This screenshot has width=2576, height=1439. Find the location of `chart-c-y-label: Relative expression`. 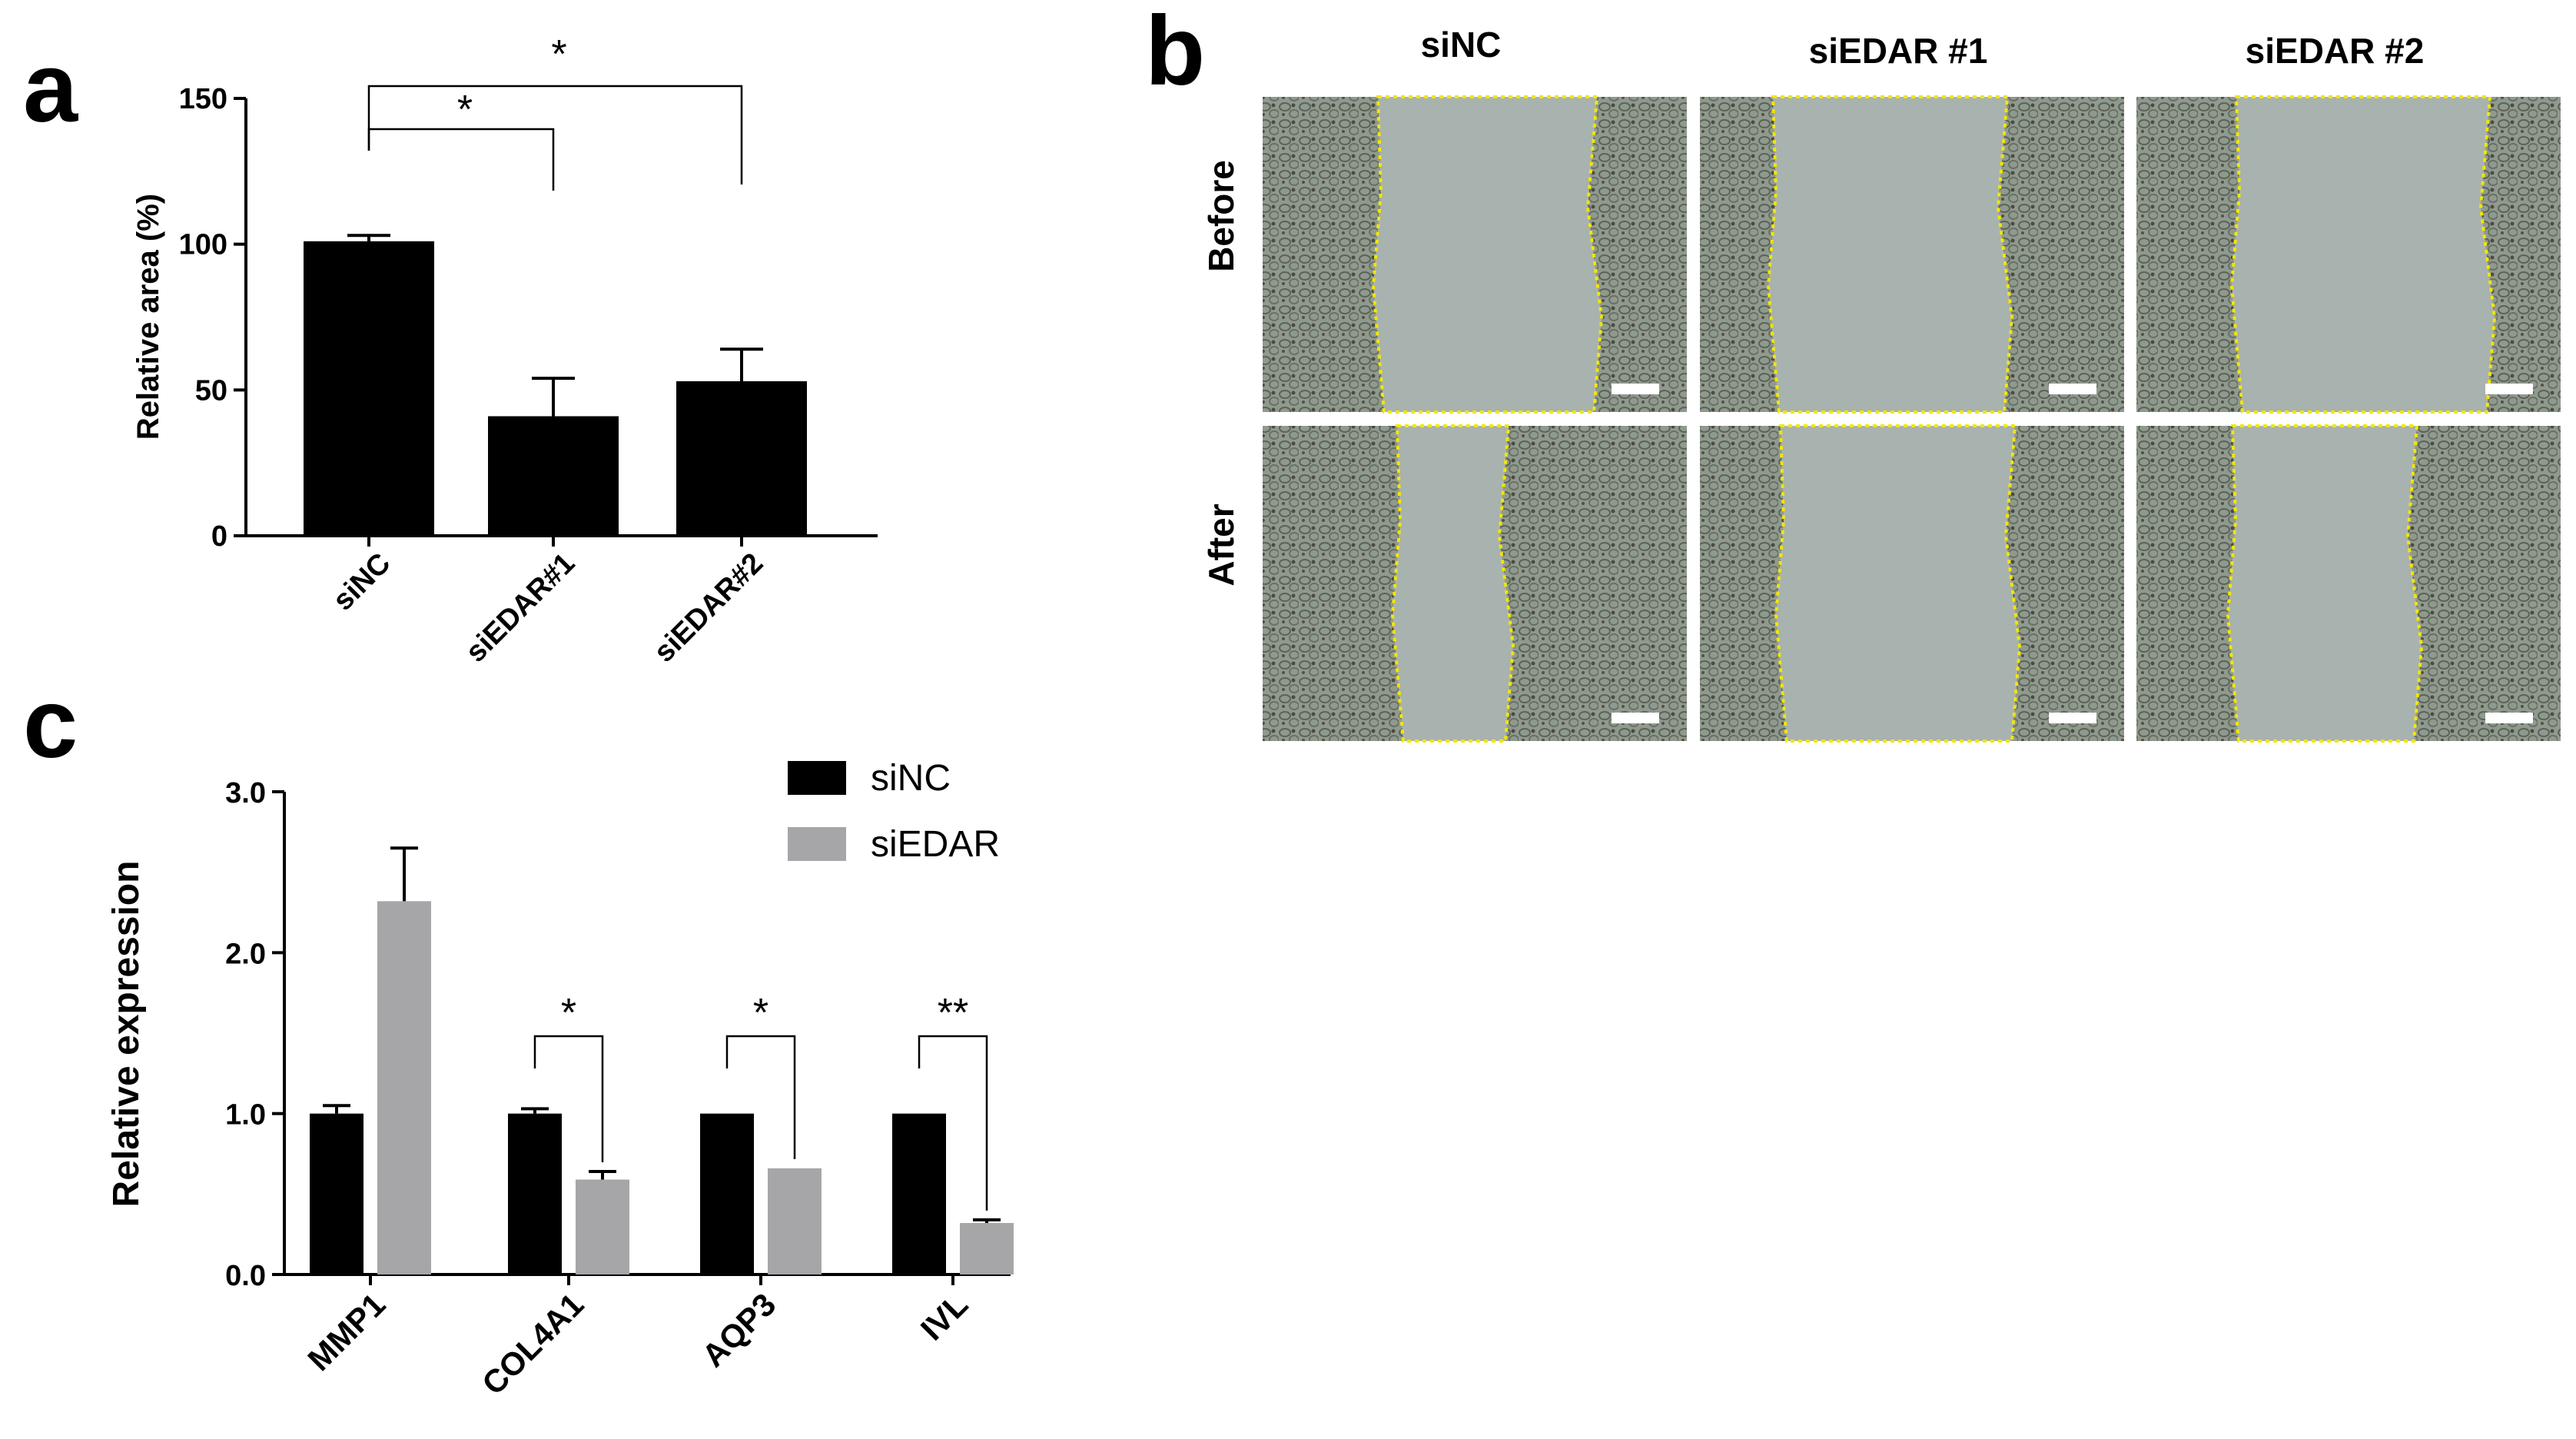

chart-c-y-label: Relative expression is located at coordinates (126, 1034).